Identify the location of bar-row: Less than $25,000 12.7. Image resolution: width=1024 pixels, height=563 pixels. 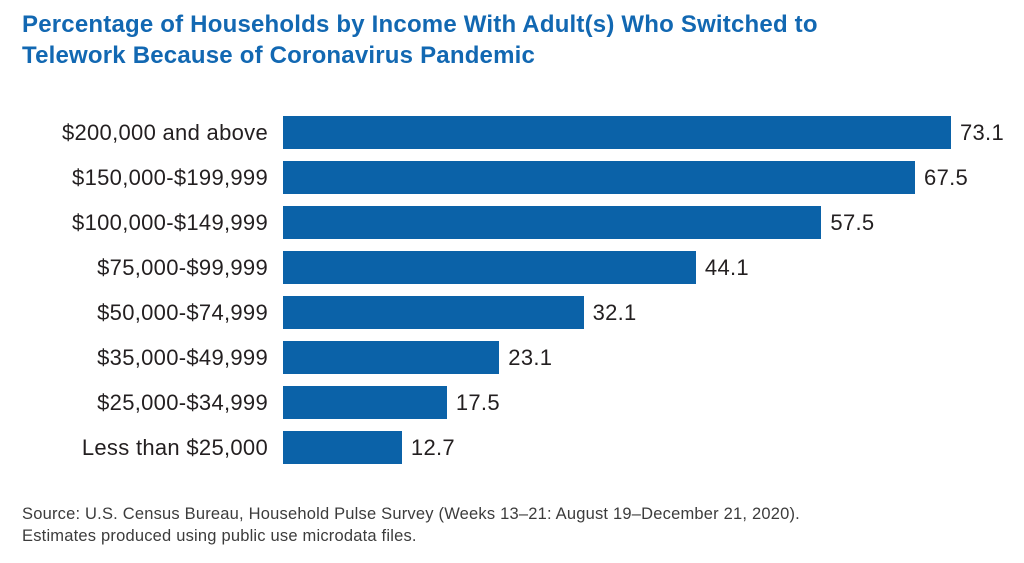
(513, 447).